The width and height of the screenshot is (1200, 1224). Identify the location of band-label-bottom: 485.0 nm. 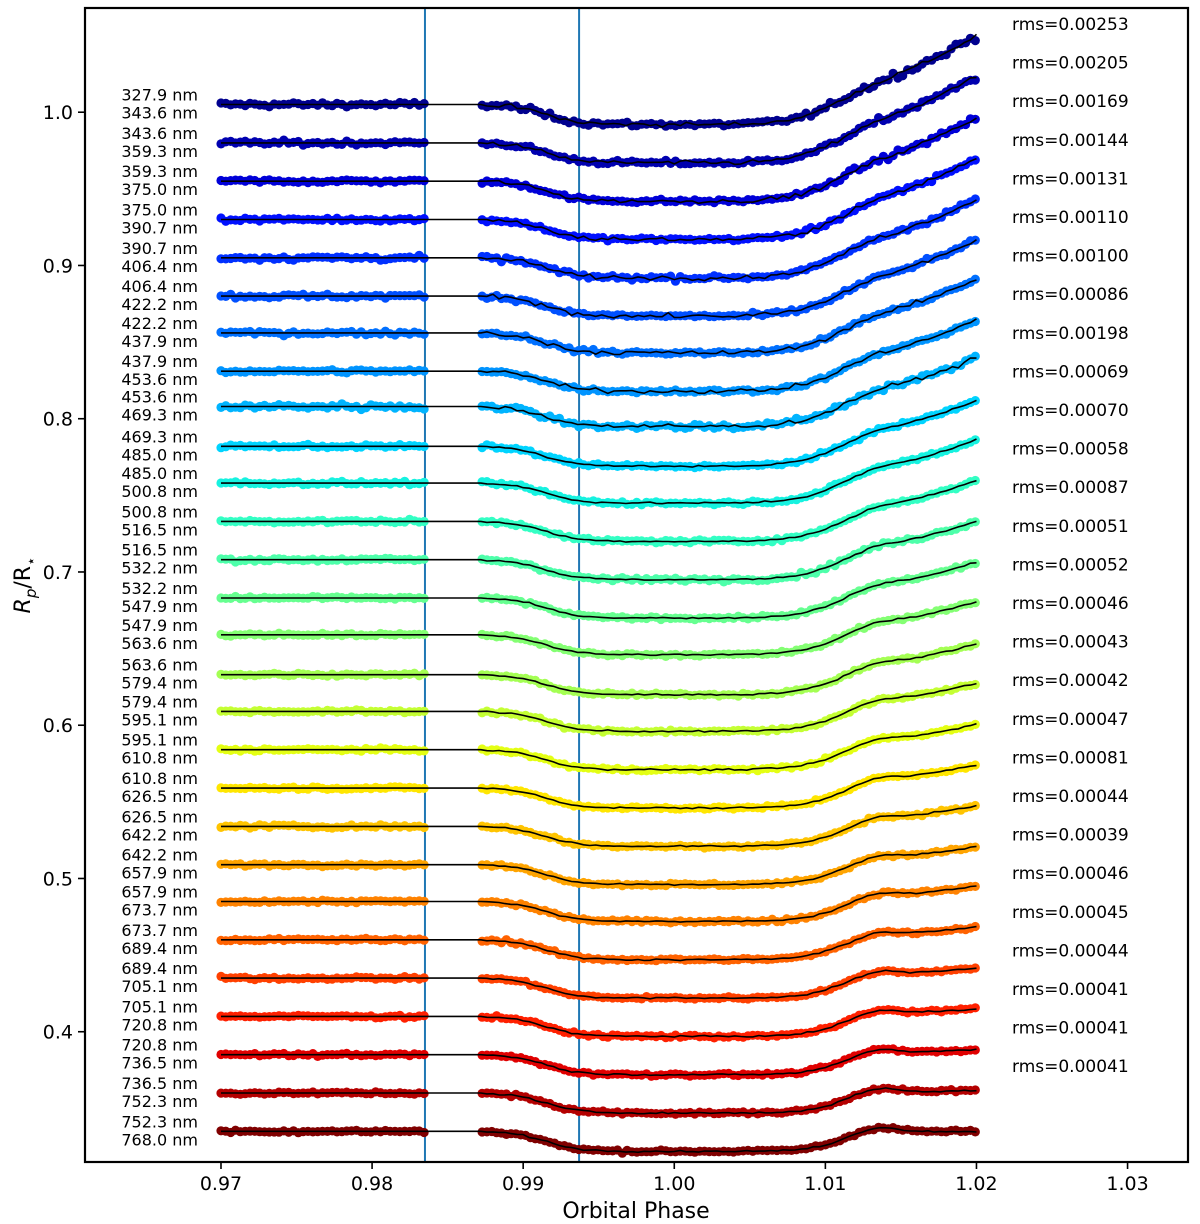
(159, 454).